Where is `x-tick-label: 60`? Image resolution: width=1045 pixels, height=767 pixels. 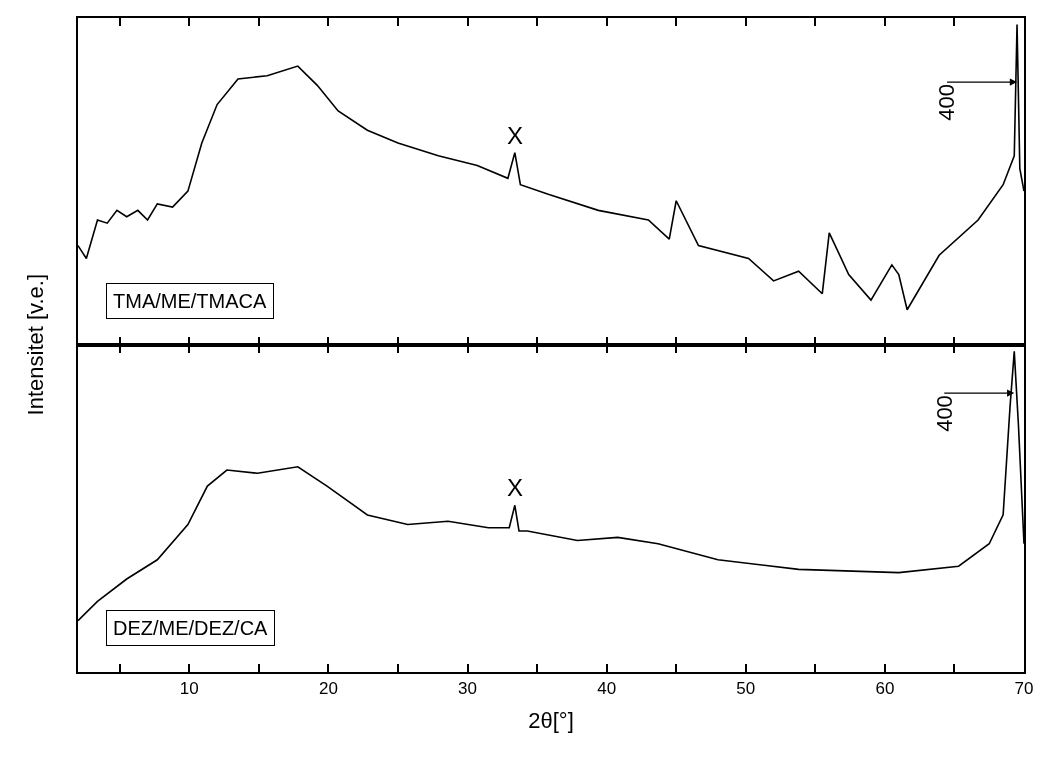
x-tick-label: 60 is located at coordinates (885, 689).